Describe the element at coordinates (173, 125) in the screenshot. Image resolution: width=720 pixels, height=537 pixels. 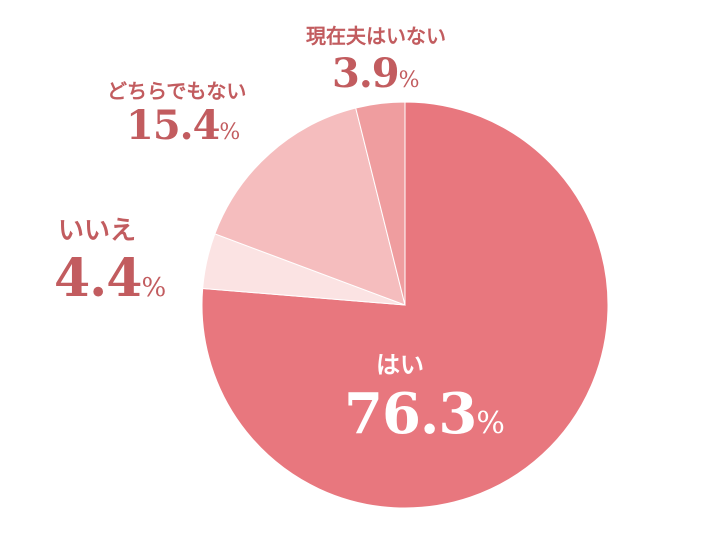
I see `slice-value-neither-number: 15.4` at that location.